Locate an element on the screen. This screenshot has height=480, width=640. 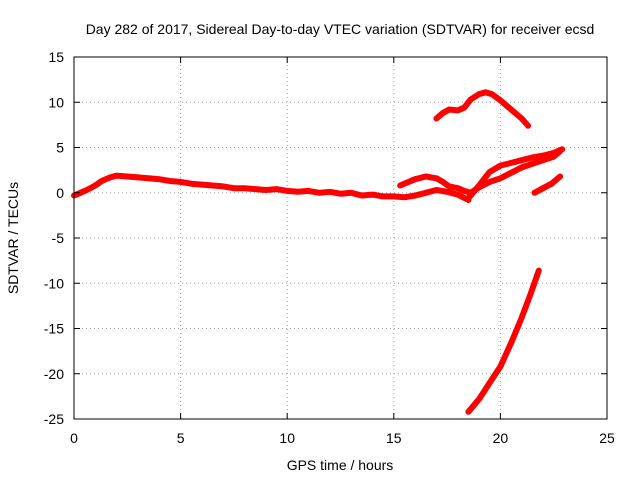
x-tick-label: 20 is located at coordinates (501, 438).